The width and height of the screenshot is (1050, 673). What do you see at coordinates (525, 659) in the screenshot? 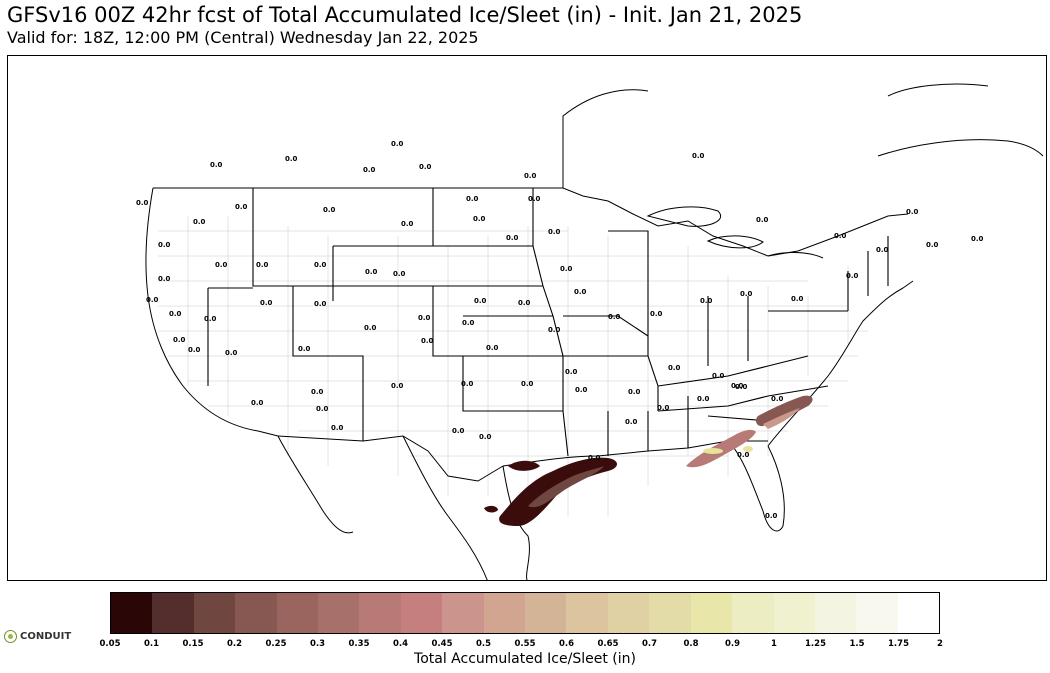
I see `colorbar-label: Total Accumulated Ice/Sleet (in)` at bounding box center [525, 659].